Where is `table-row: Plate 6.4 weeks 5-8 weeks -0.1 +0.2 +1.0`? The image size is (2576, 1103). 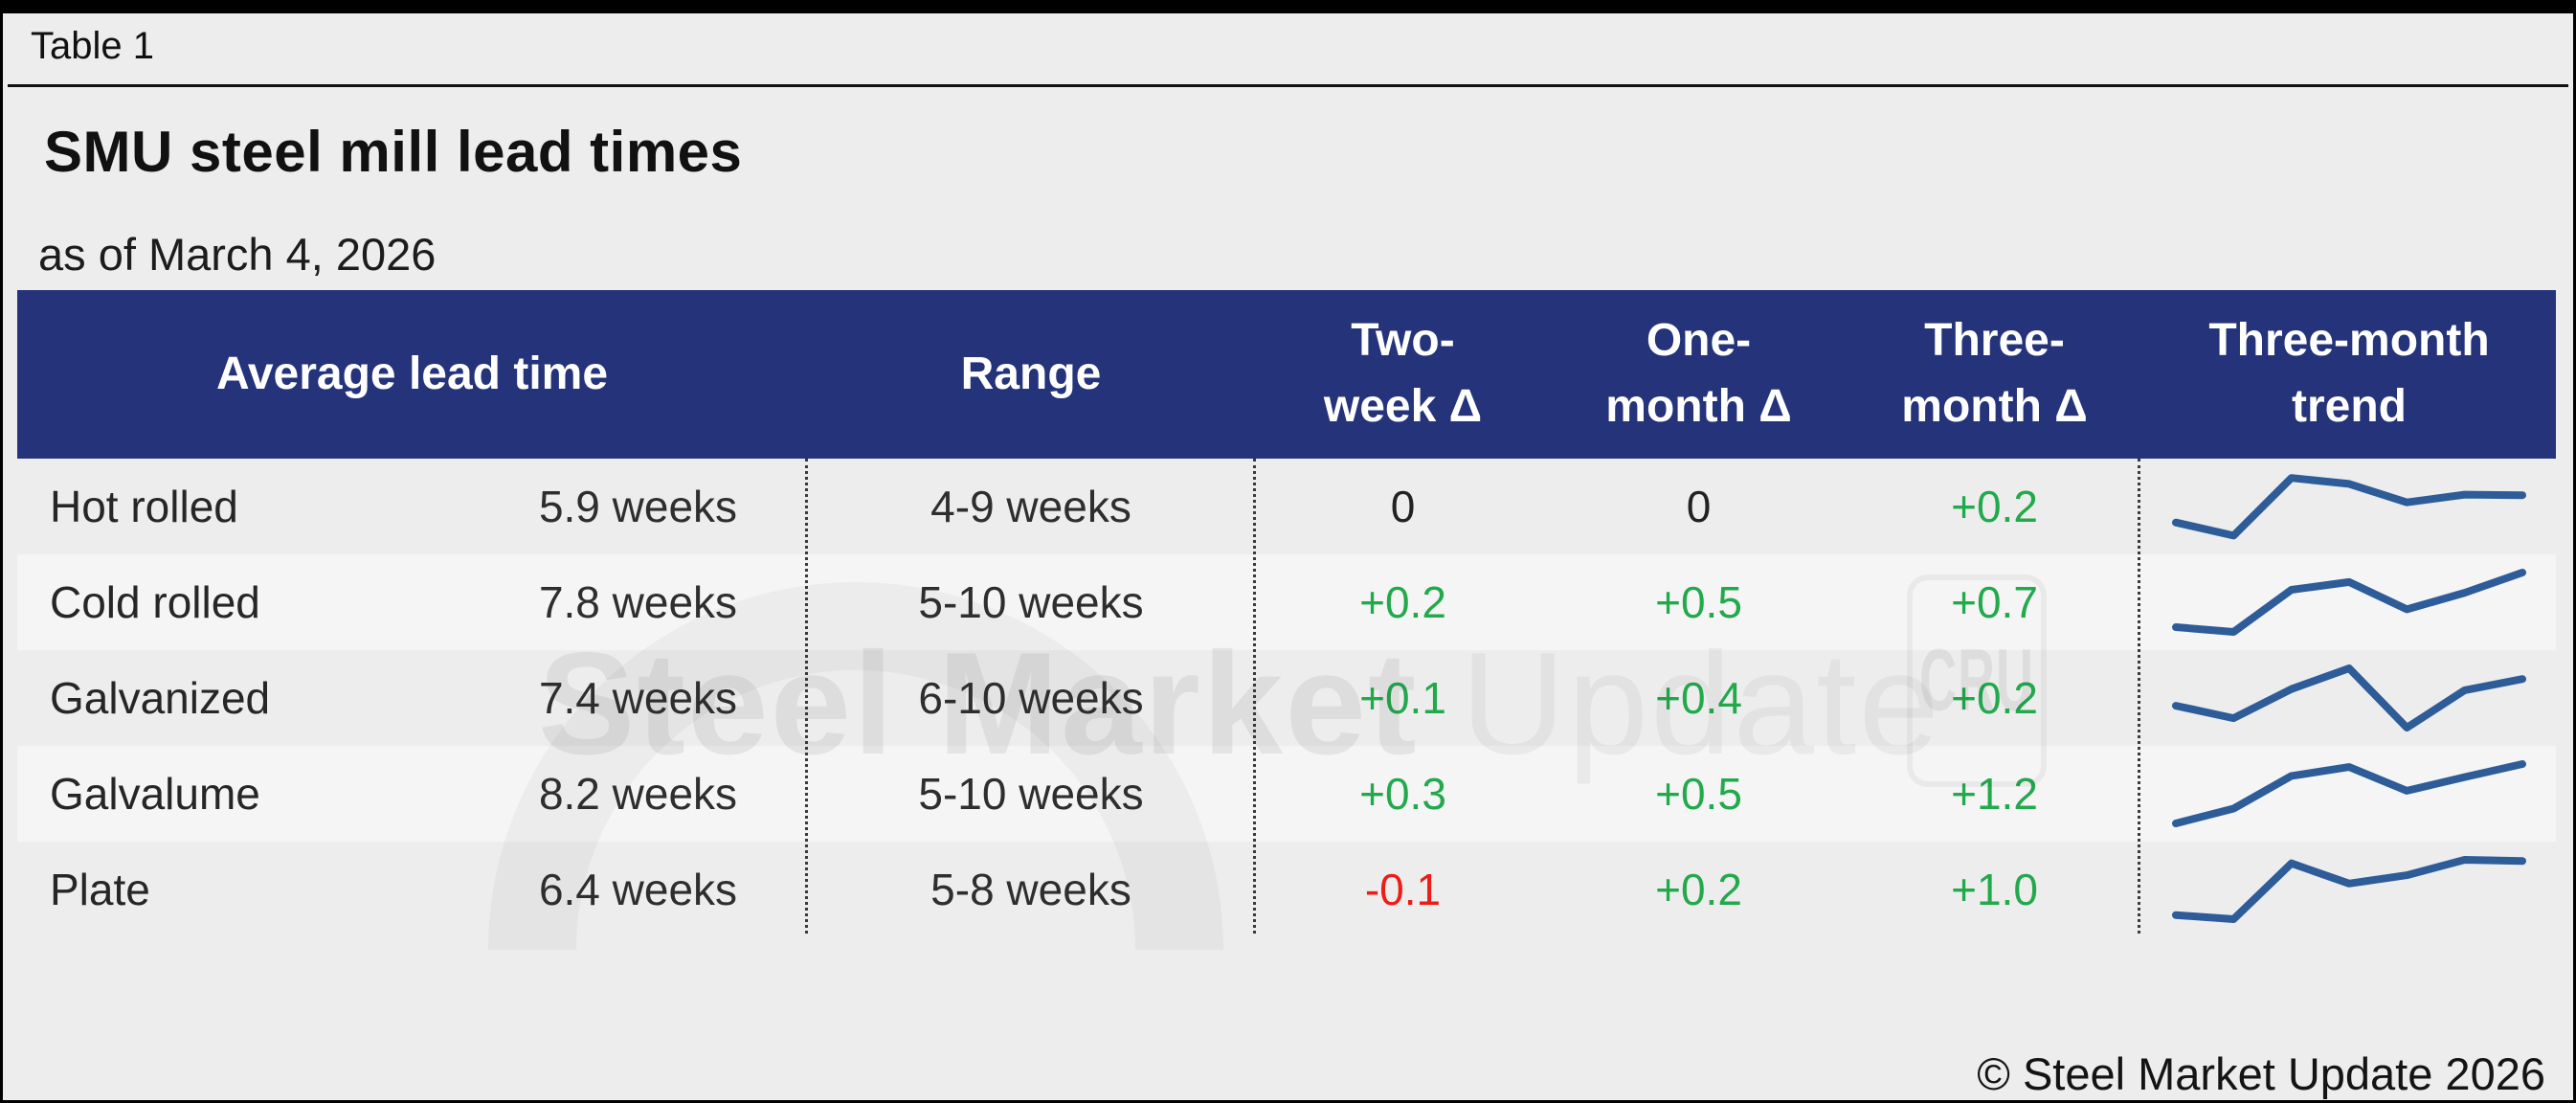 table-row: Plate 6.4 weeks 5-8 weeks -0.1 +0.2 +1.0 is located at coordinates (1287, 889).